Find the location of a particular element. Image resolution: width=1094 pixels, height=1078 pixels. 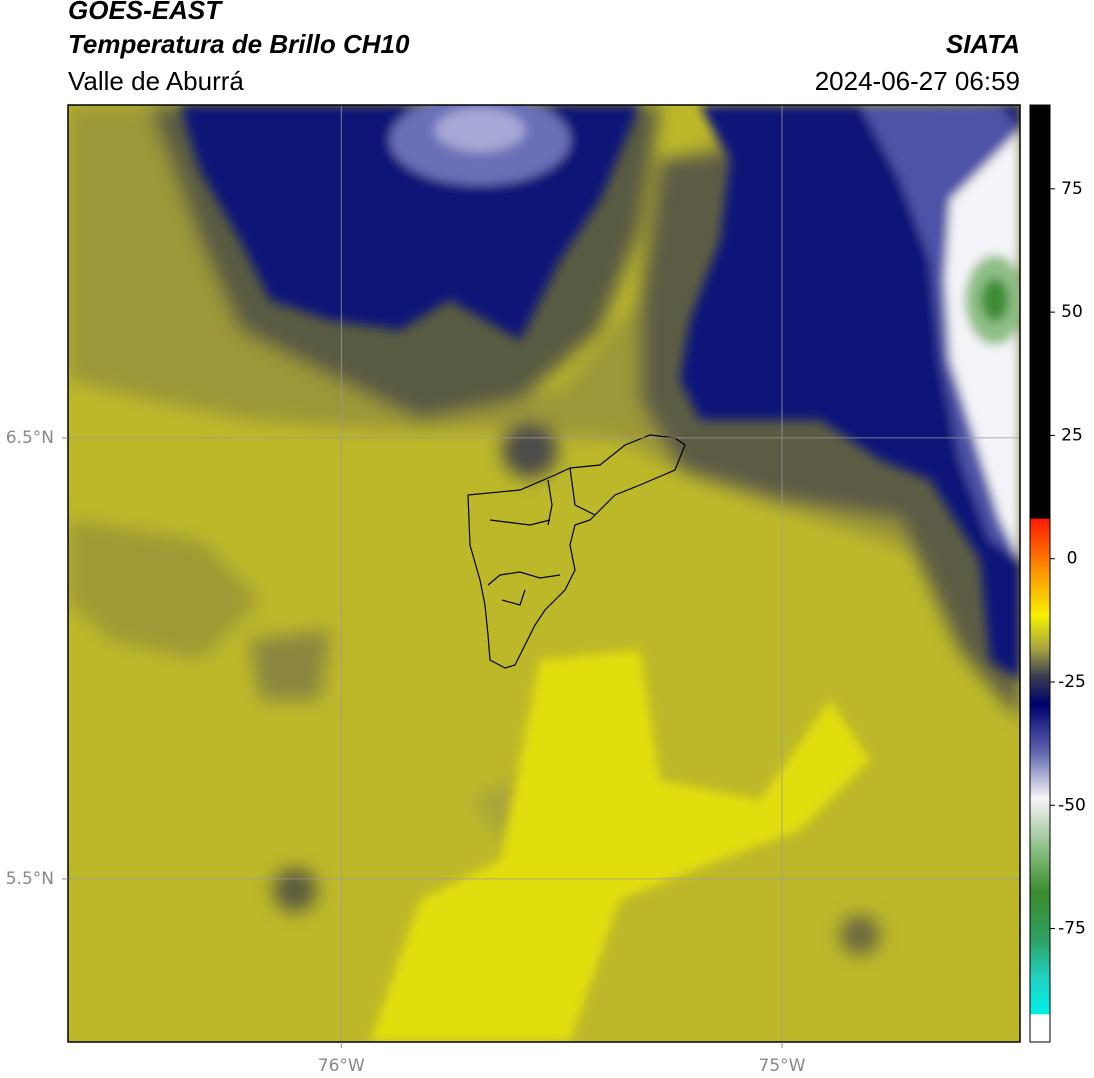

title-line2: Temperatura de Brillo CH10 is located at coordinates (239, 44).